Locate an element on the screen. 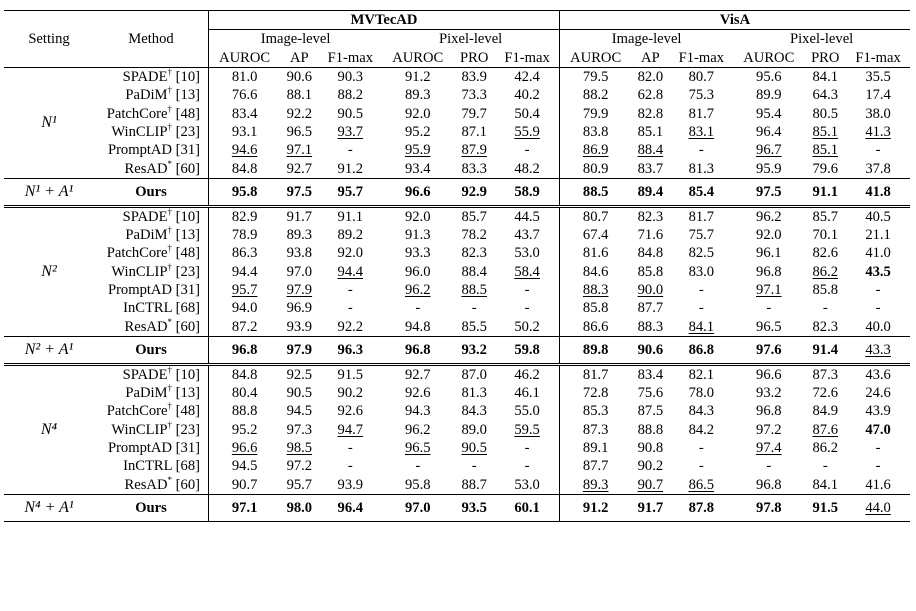 The height and width of the screenshot is (611, 916). value-text: 96.9 is located at coordinates (299, 308).